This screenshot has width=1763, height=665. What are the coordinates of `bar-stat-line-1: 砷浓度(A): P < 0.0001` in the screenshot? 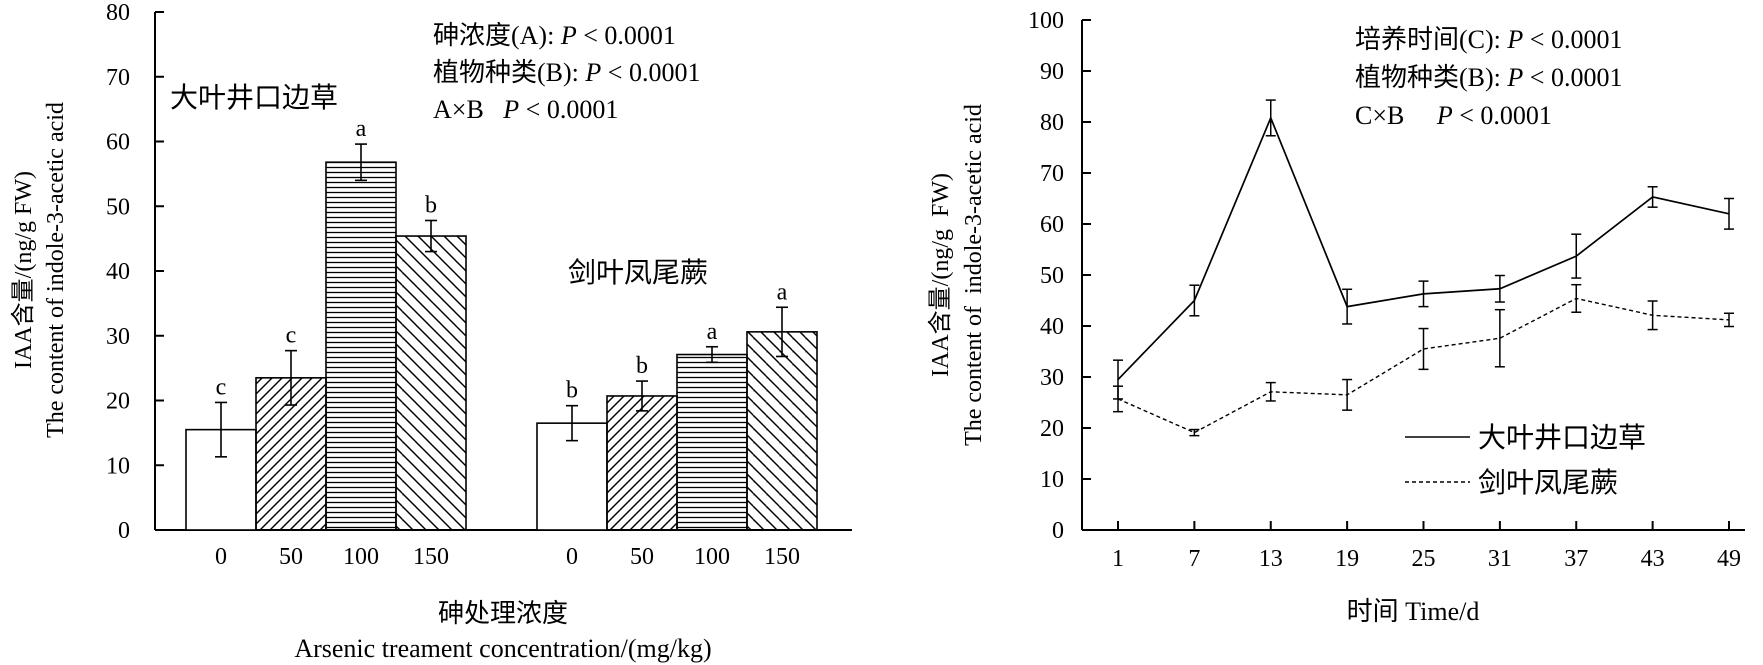 It's located at (554, 35).